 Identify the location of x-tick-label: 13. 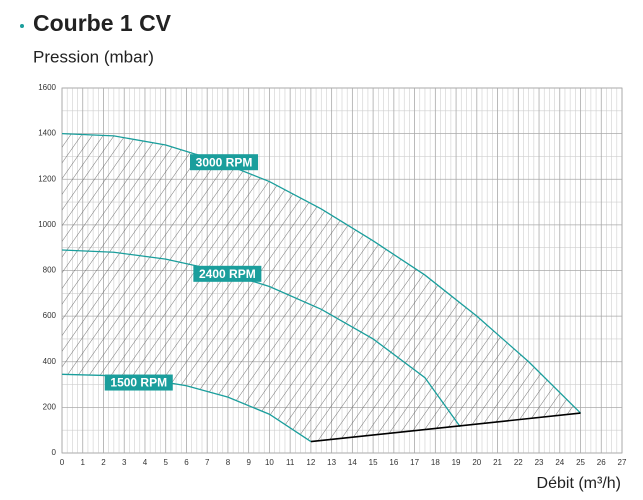
(331, 462).